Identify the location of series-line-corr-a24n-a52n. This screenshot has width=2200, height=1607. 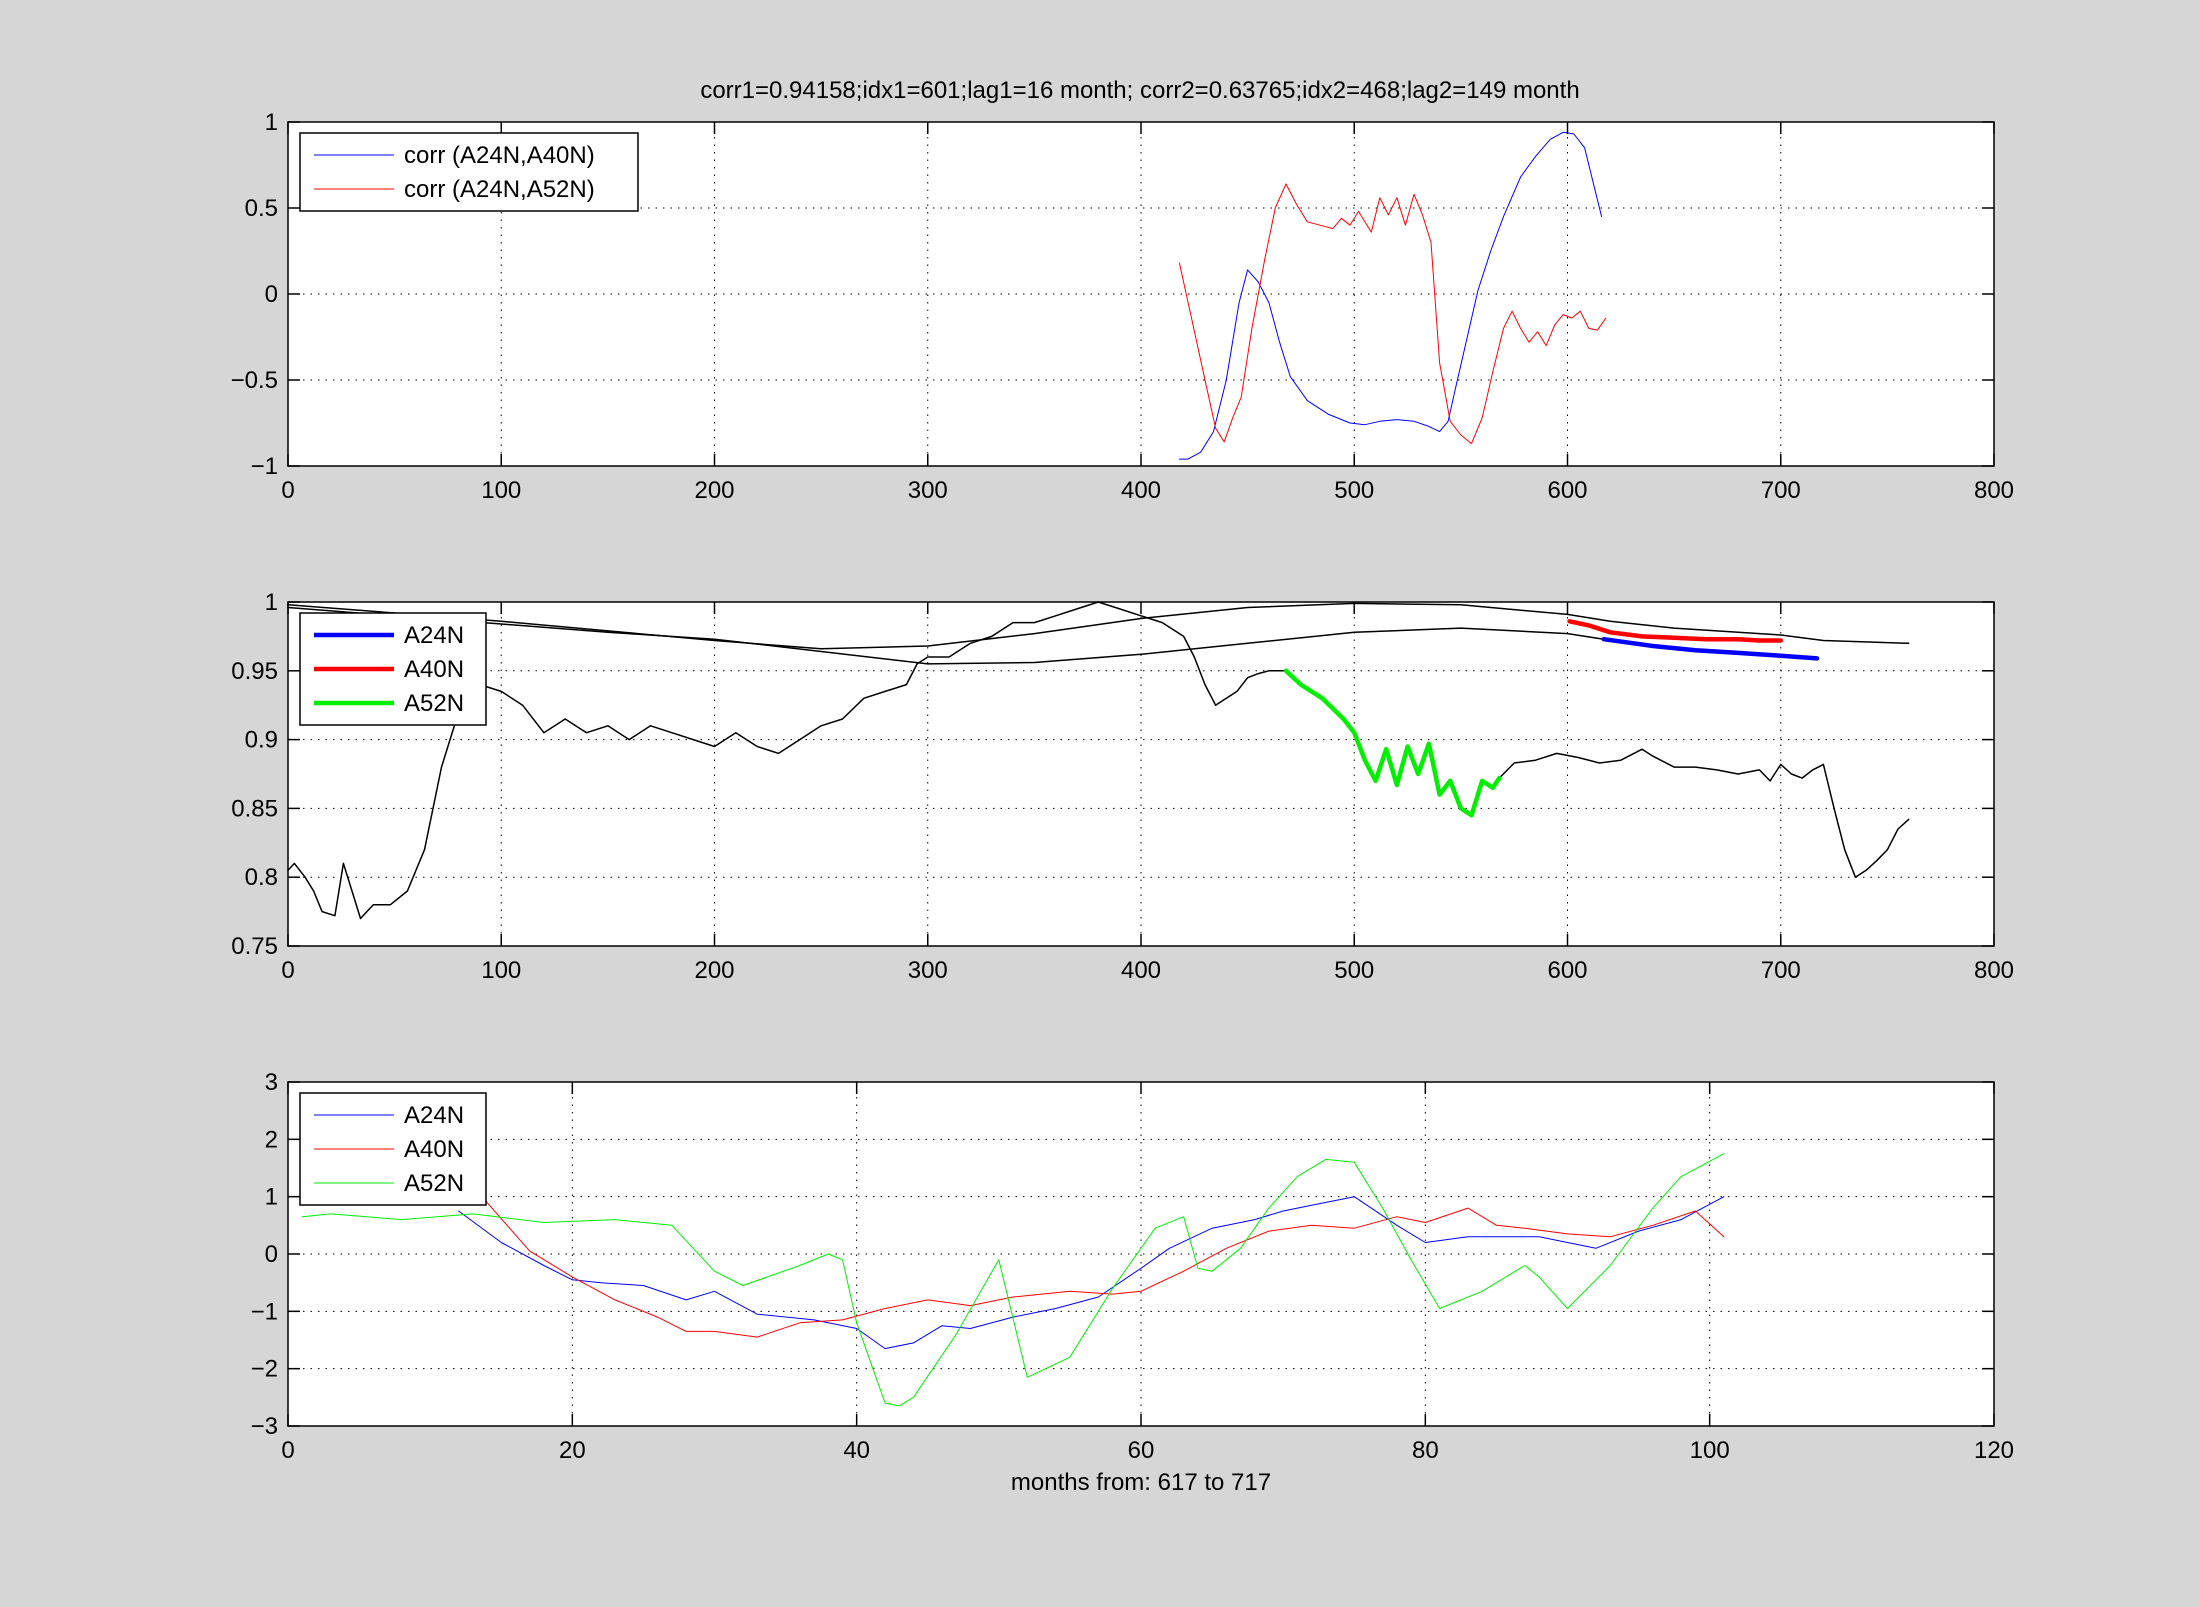
(1392, 314).